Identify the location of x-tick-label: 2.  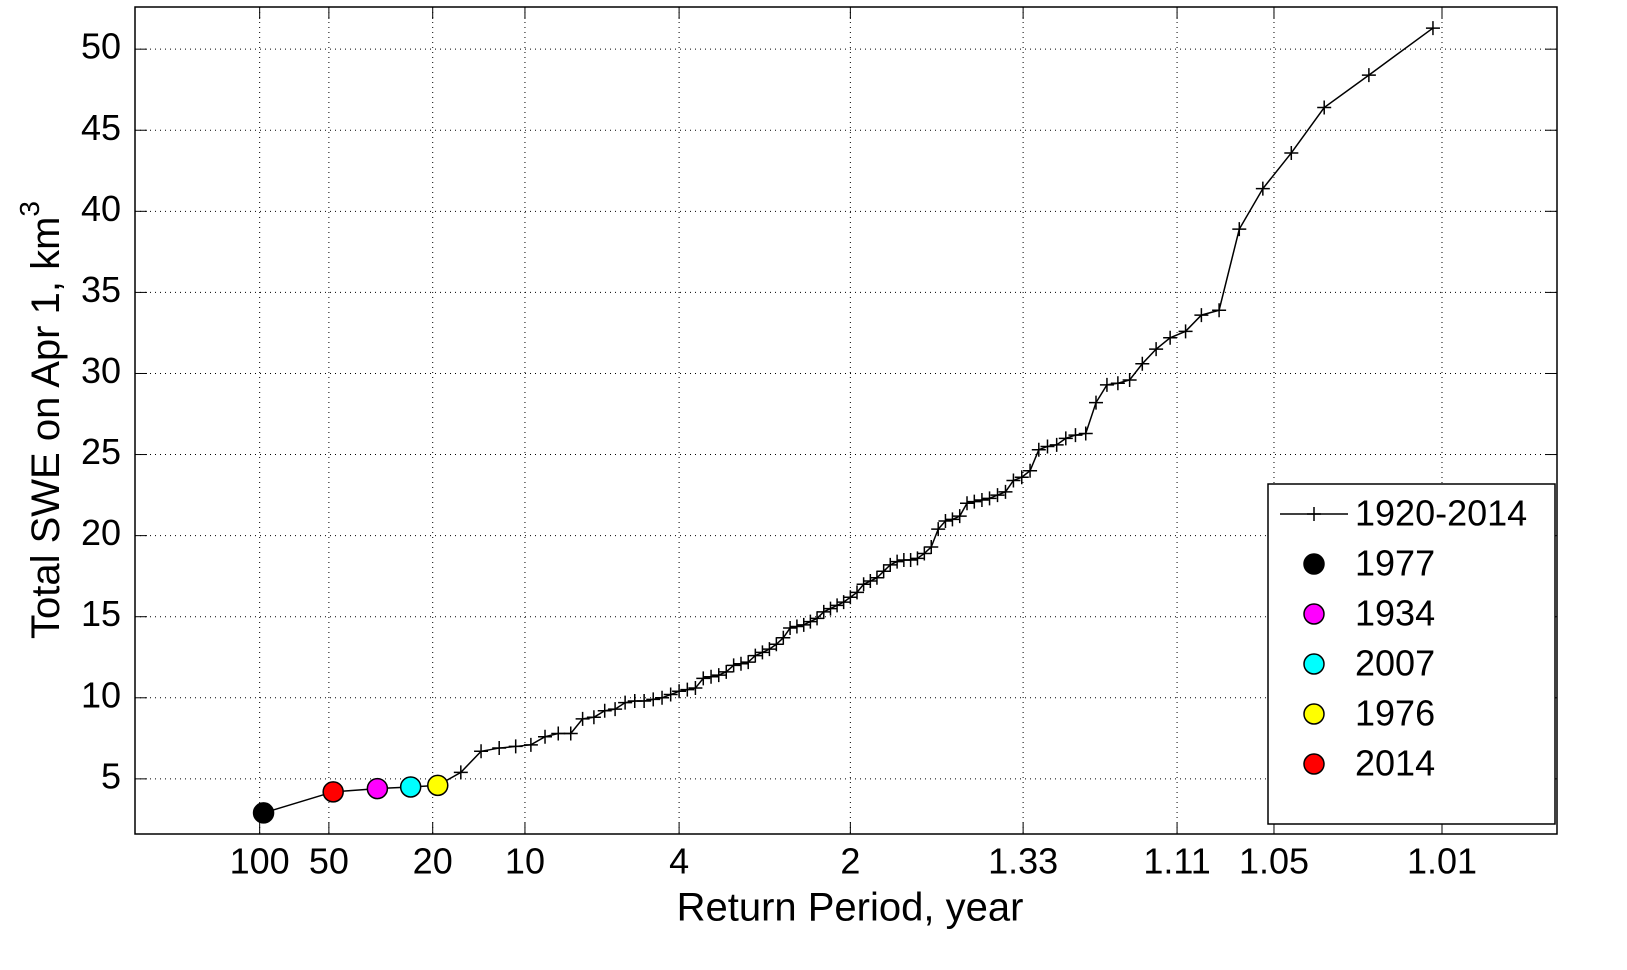
(850, 861).